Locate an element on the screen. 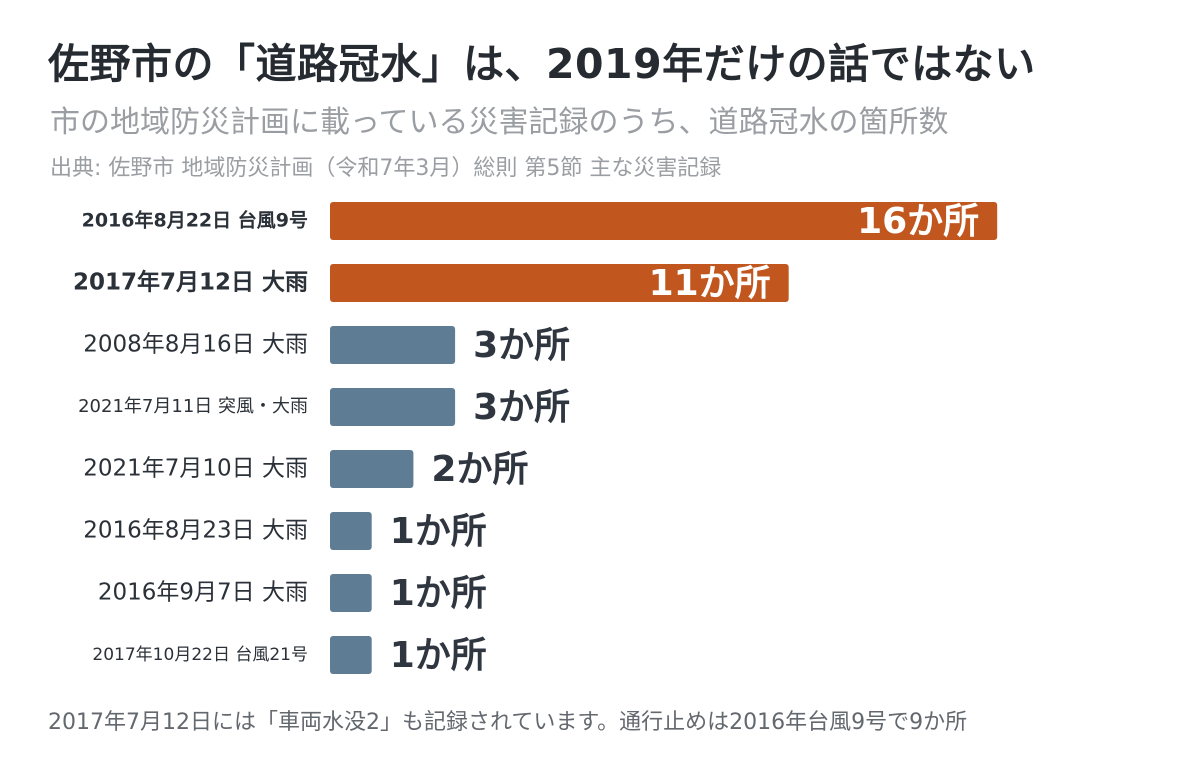 The image size is (1200, 762). chart-subtitle: 市の地域防災計画に載っている災害記録のうち、道路冠水の箇所数 is located at coordinates (499, 122).